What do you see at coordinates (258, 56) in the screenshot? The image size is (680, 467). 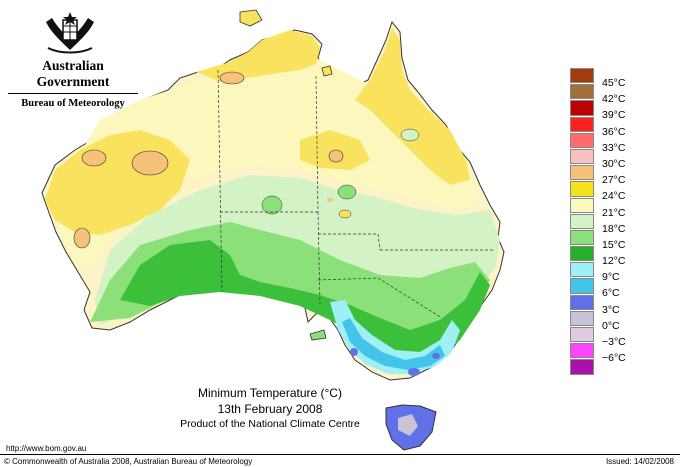 I see `warm-zone-kimberley` at bounding box center [258, 56].